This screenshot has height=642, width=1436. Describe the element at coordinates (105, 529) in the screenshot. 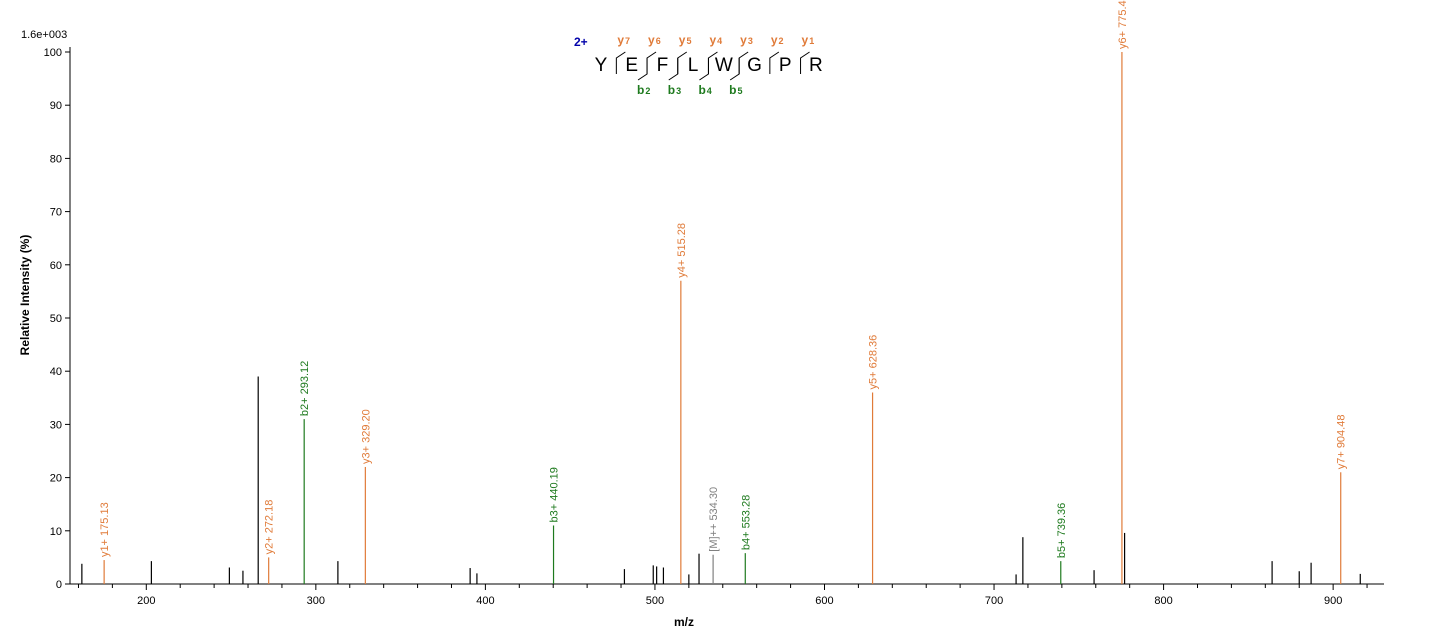

I see `peak-label: y1+ 175.13` at that location.